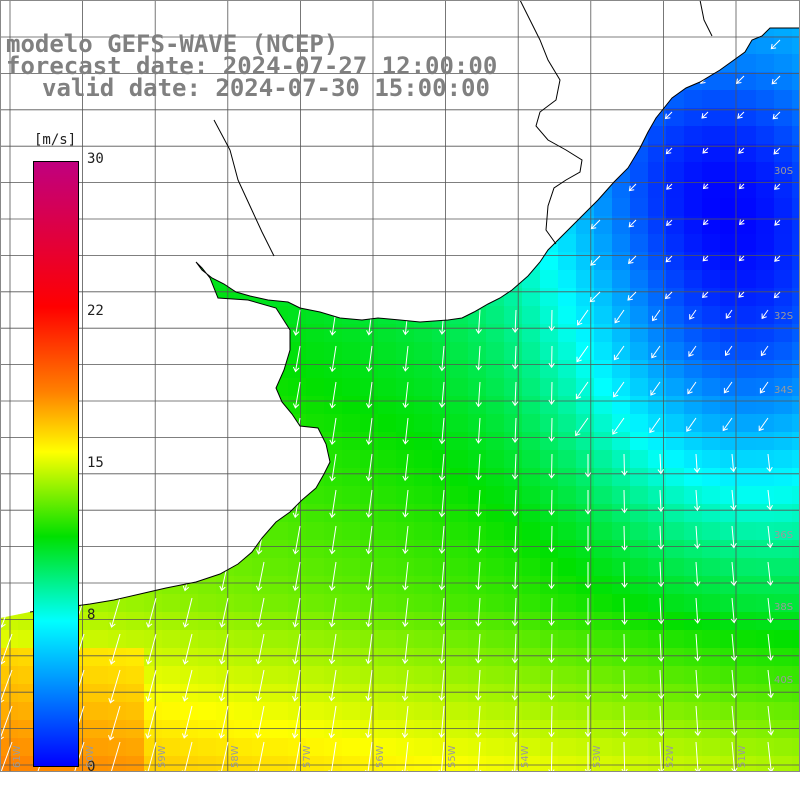 The width and height of the screenshot is (800, 800). What do you see at coordinates (597, 756) in the screenshot?
I see `lon-label: 53W` at bounding box center [597, 756].